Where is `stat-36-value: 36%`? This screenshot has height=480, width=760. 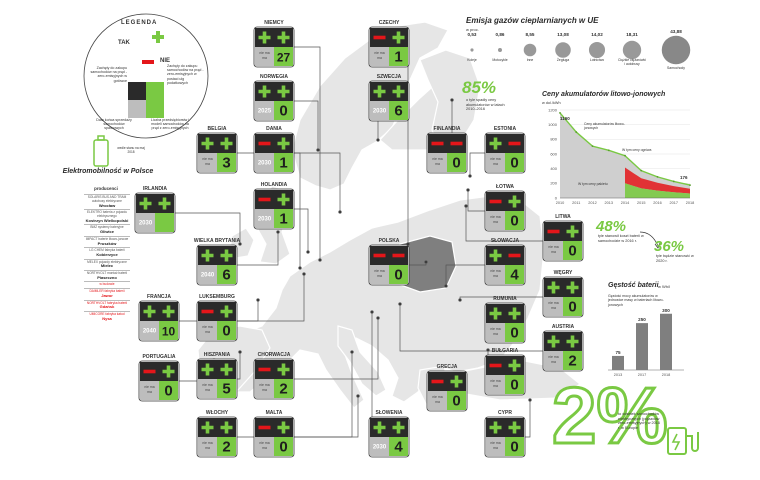
stat-36-value: 36% is located at coordinates (669, 246).